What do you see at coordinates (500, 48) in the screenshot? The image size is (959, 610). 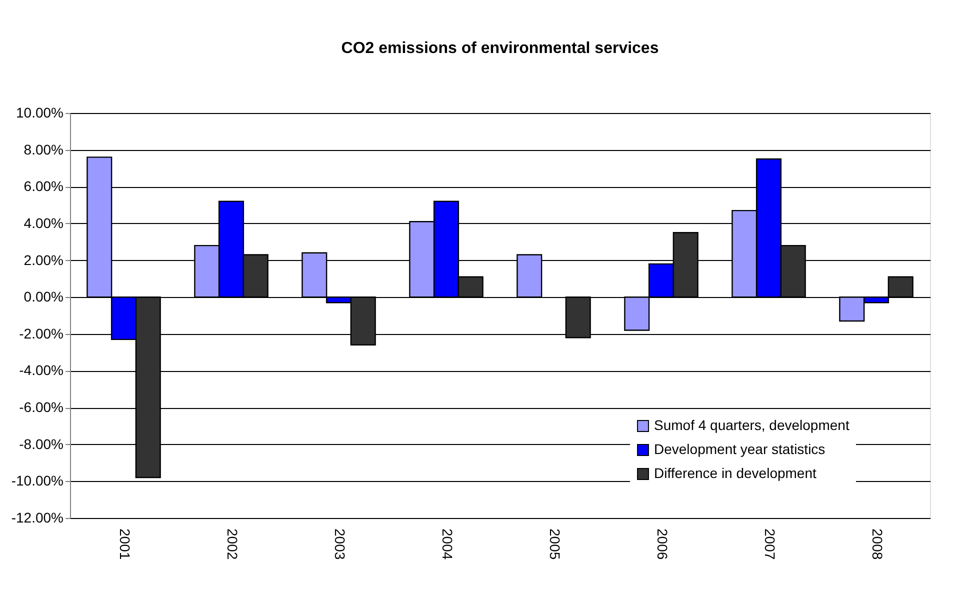 I see `chart-title: CO2 emissions of environmental services` at bounding box center [500, 48].